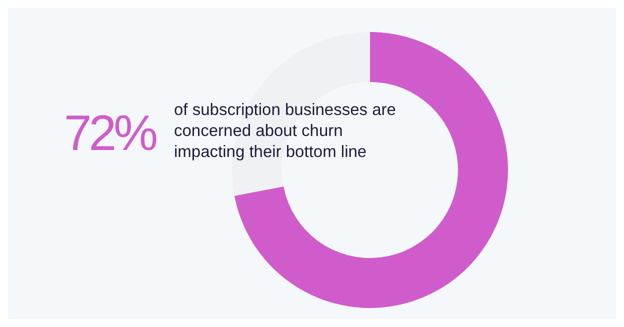 The height and width of the screenshot is (327, 624). I want to click on text: of subscription businesses are concerned about churn impacting their bottom line, so click(285, 131).